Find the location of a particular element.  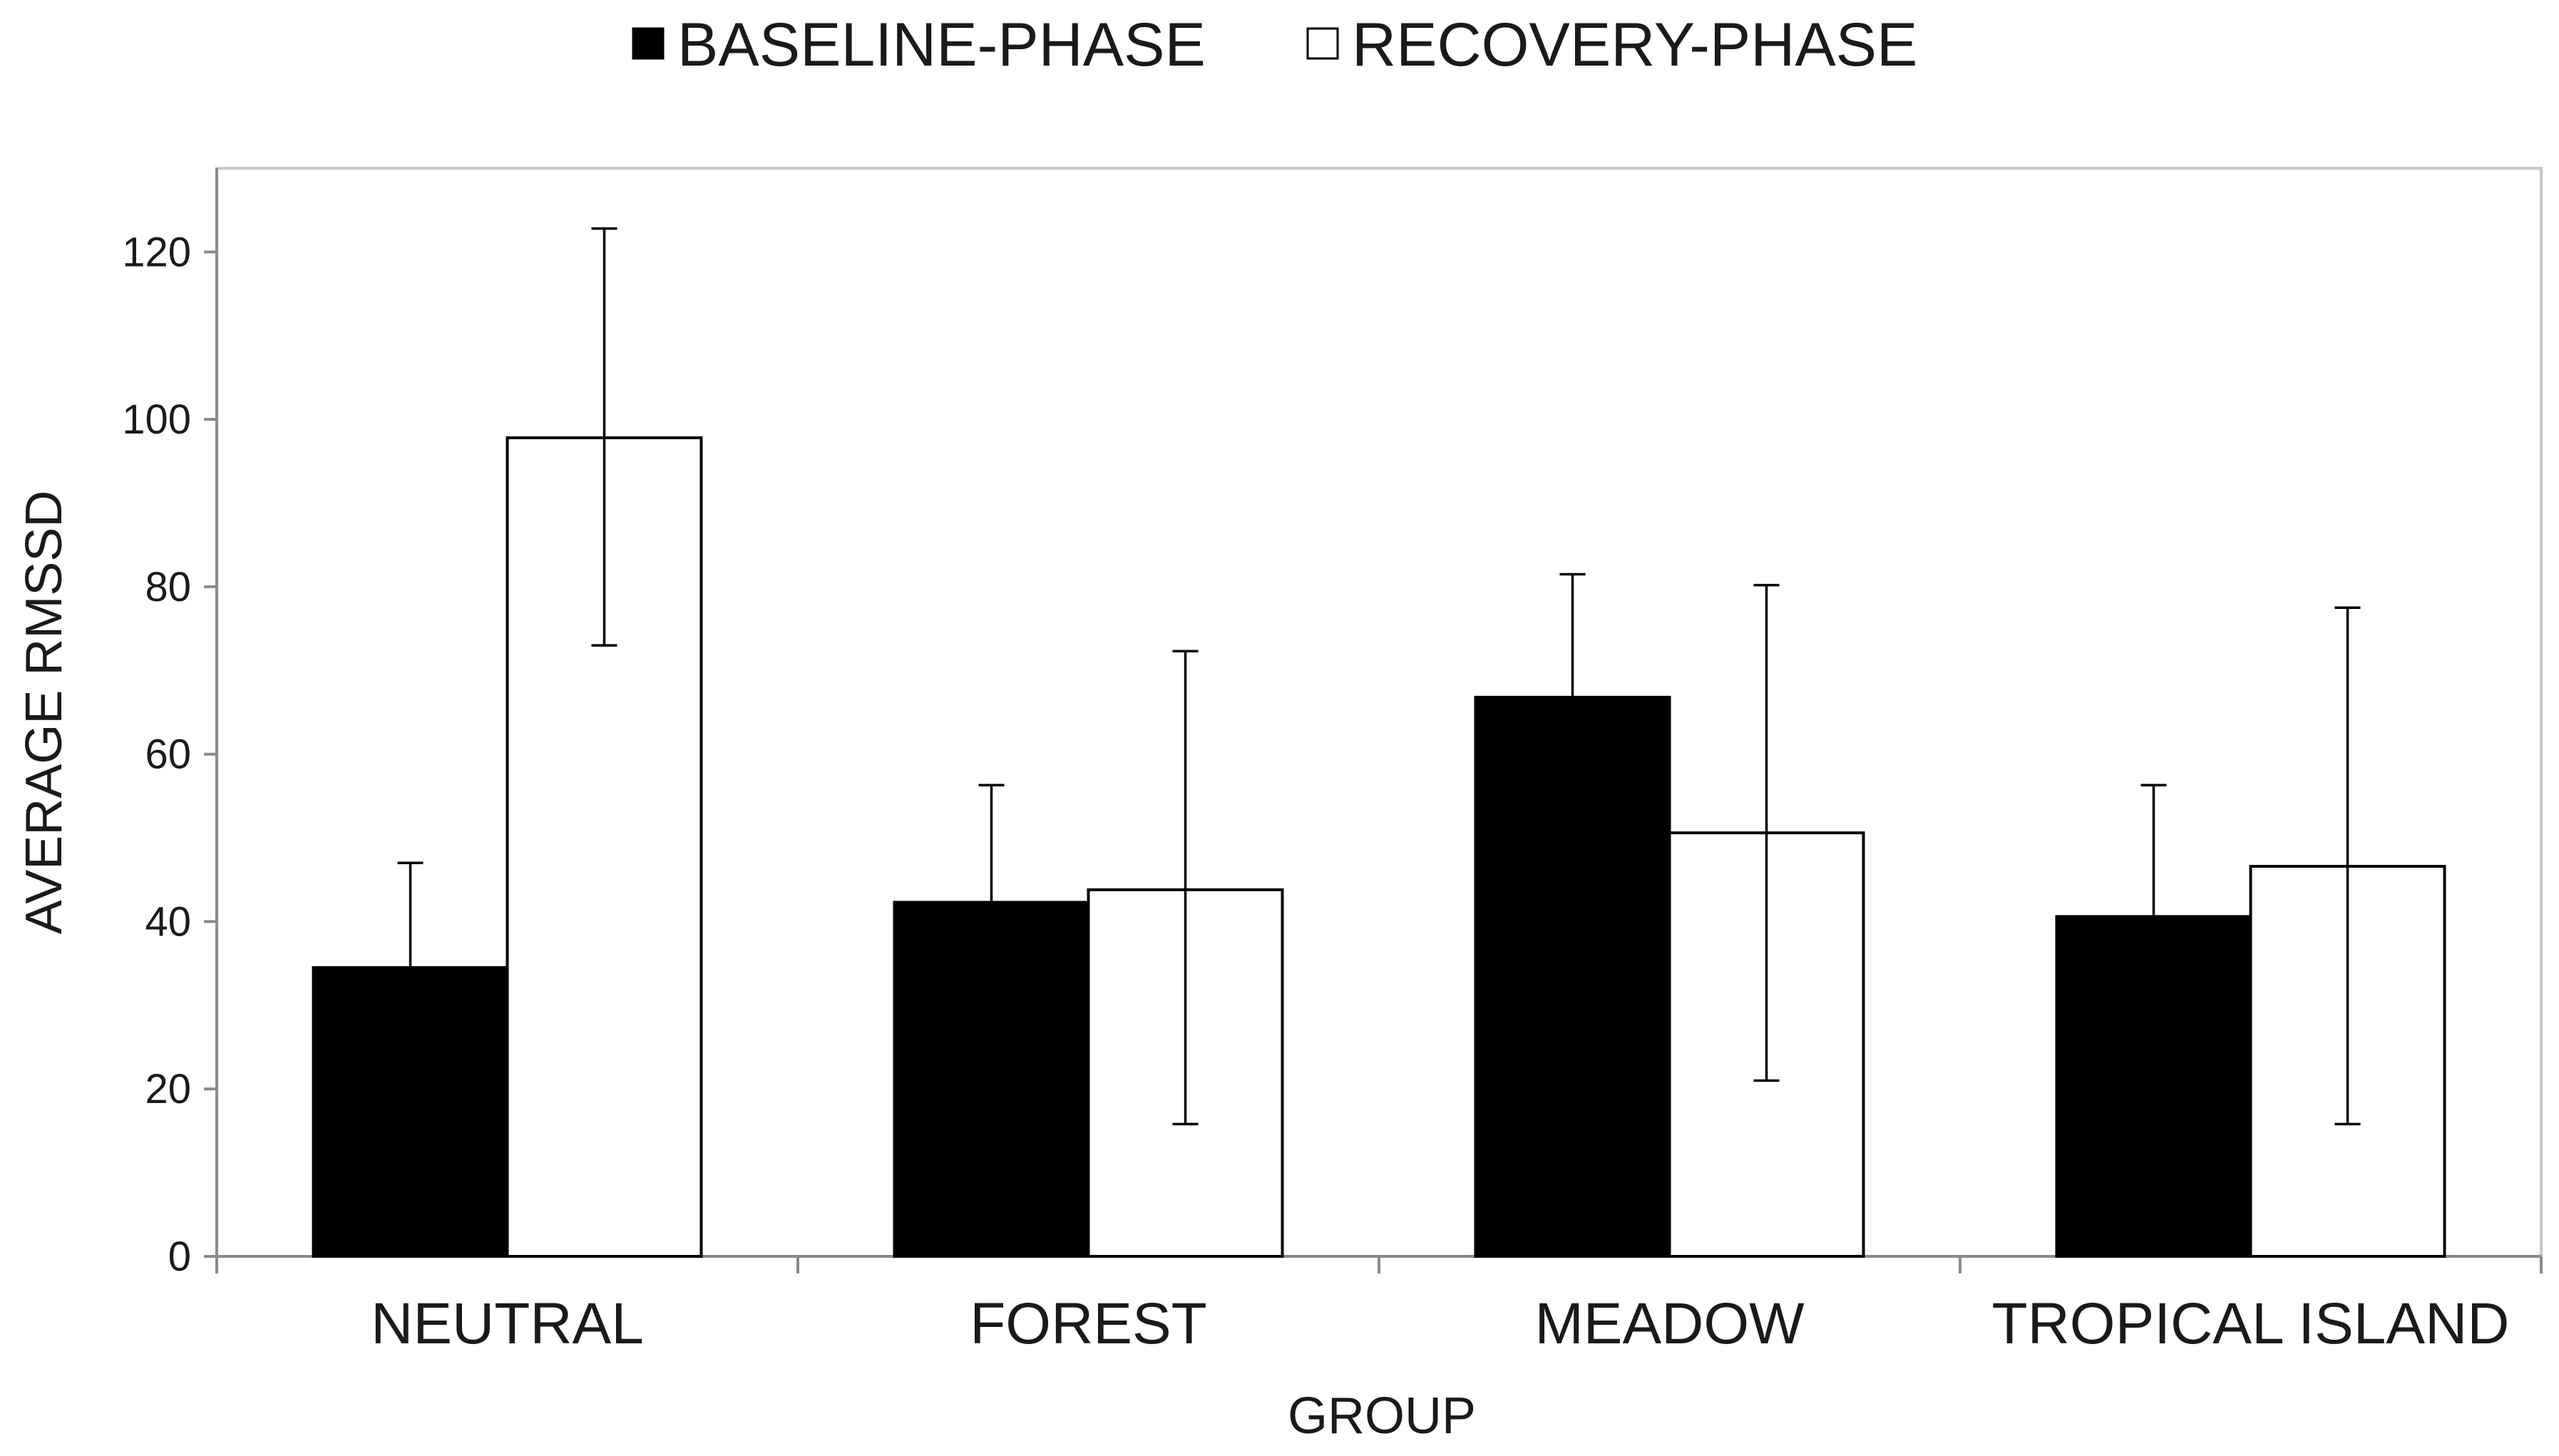

y-tick-label-0: 0 is located at coordinates (179, 1257).